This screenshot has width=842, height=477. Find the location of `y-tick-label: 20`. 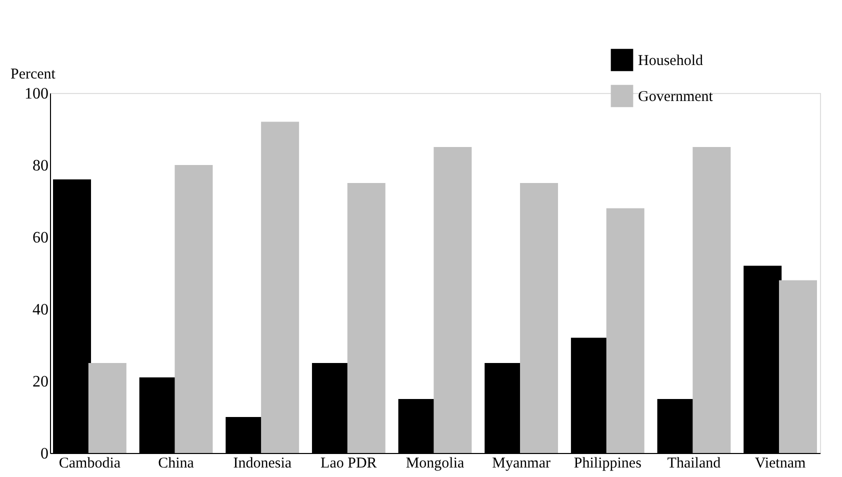

y-tick-label: 20 is located at coordinates (40, 382).